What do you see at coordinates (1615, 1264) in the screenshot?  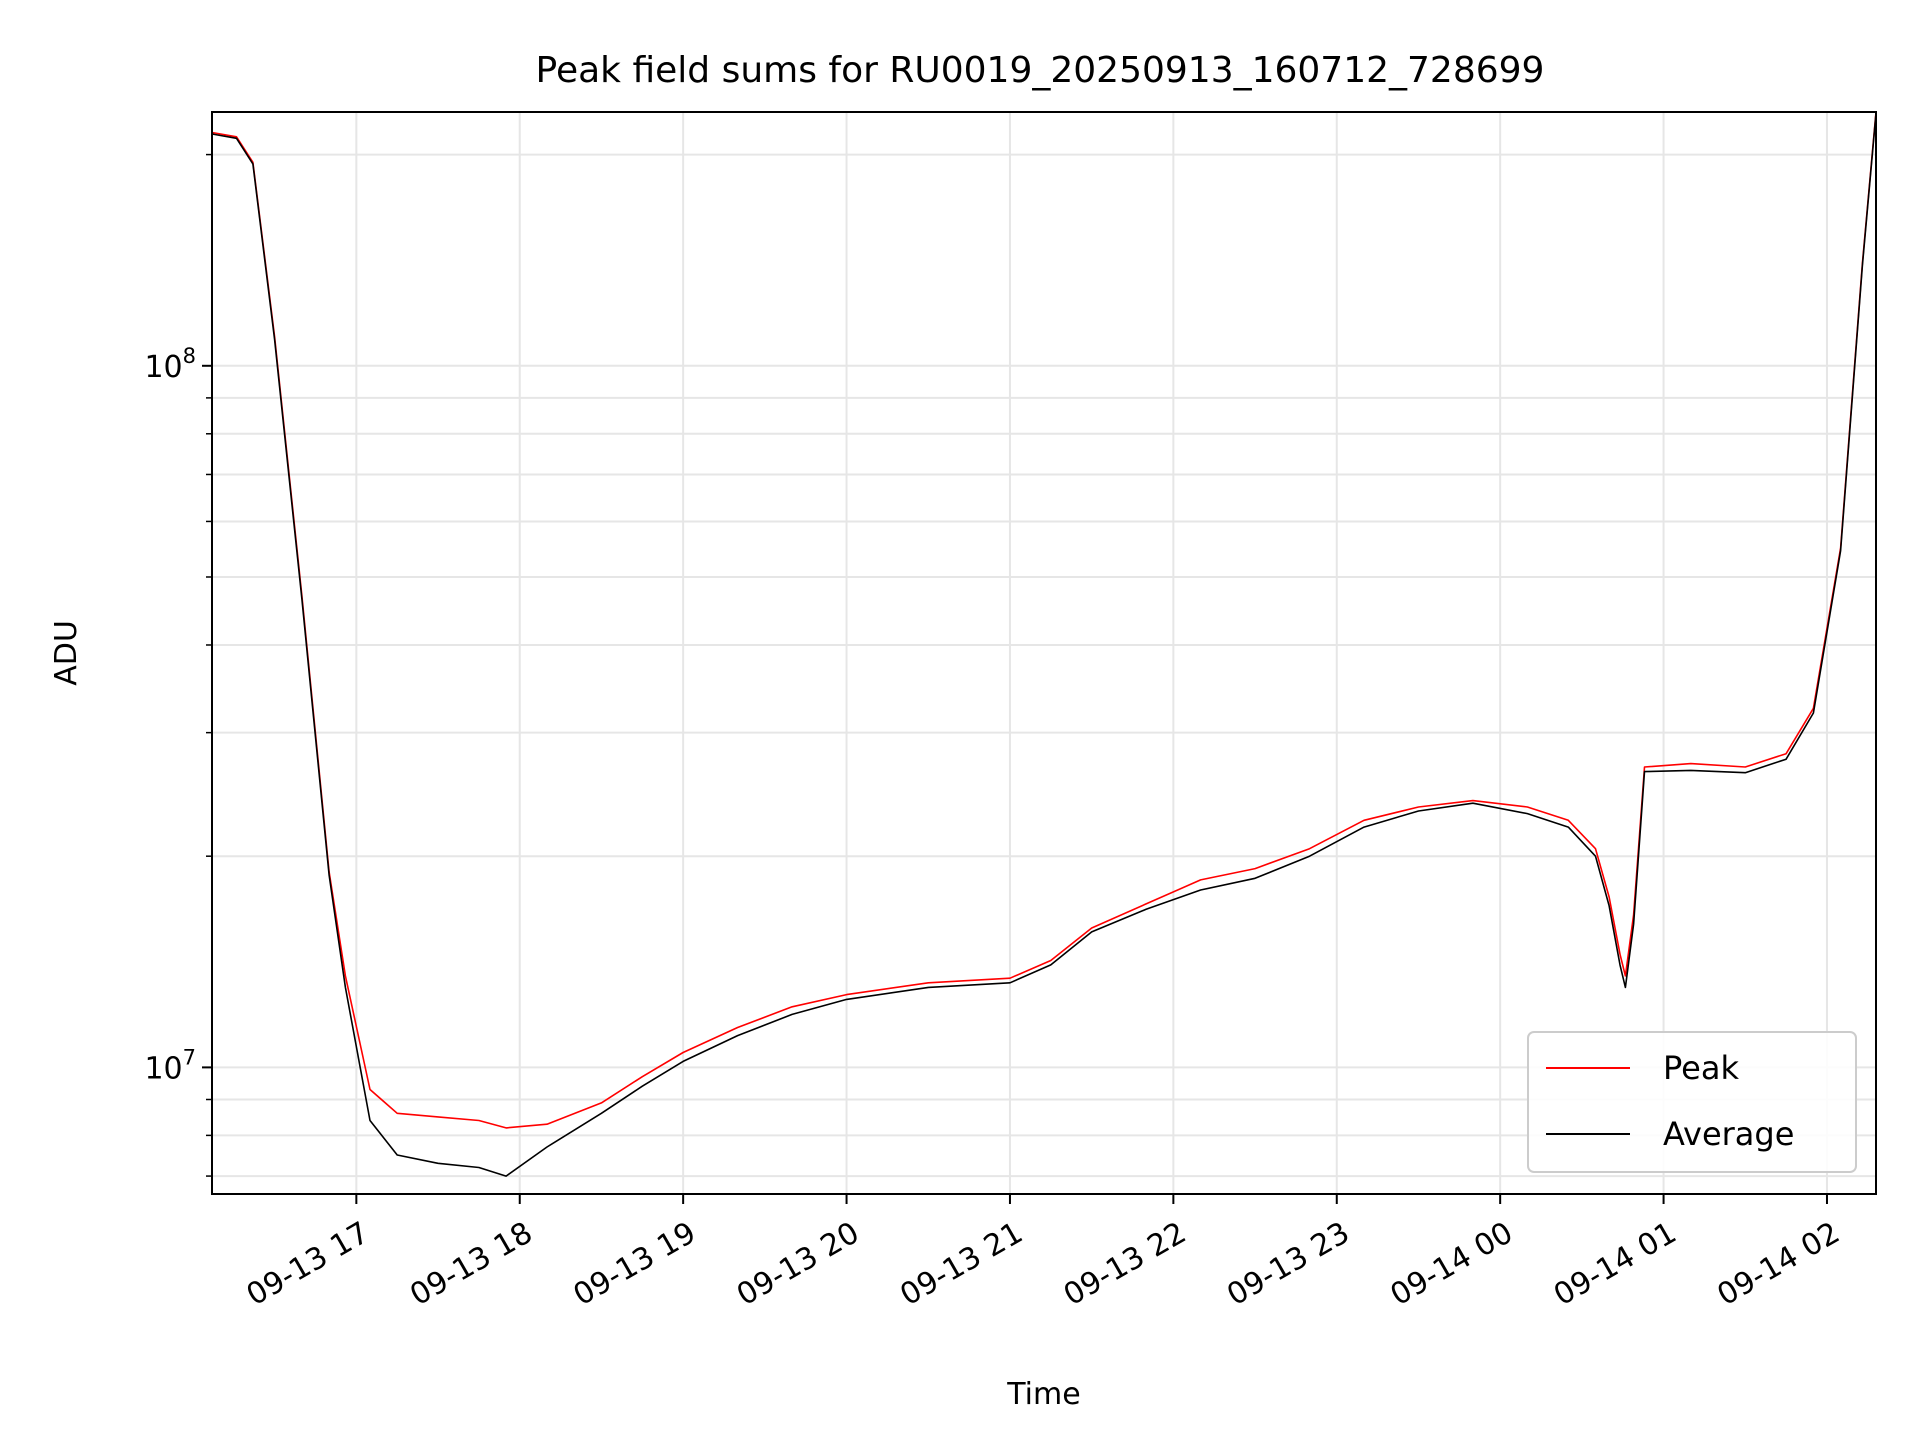 I see `x-tick-label: 09-14 01` at bounding box center [1615, 1264].